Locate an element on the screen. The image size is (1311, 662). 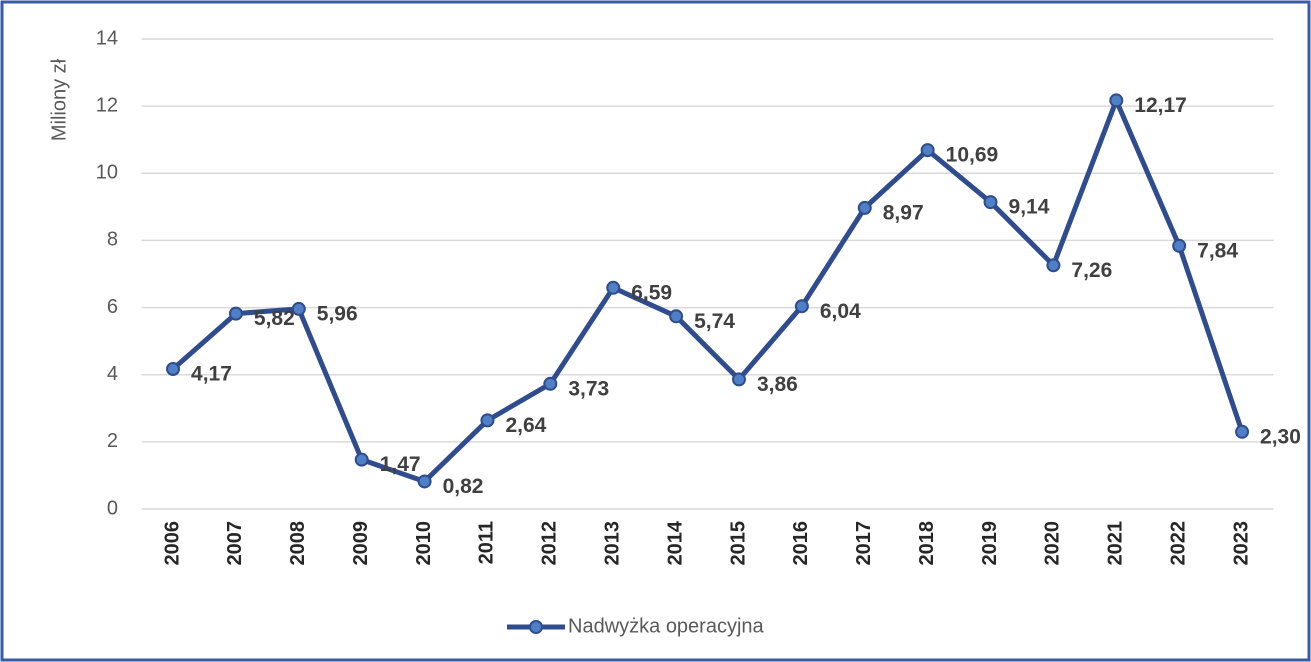
data-label: 5,96 is located at coordinates (337, 313).